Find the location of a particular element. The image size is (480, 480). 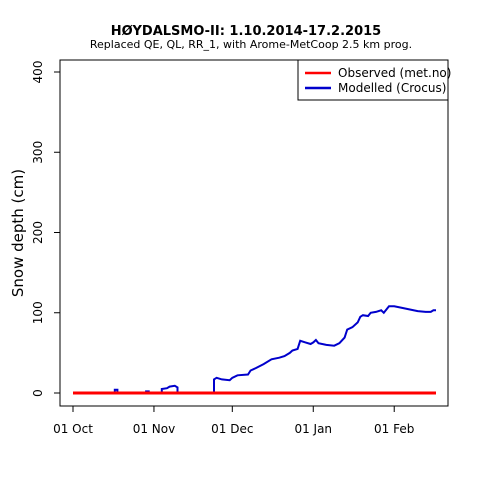

x-tick-label: 01 Jan is located at coordinates (313, 429).